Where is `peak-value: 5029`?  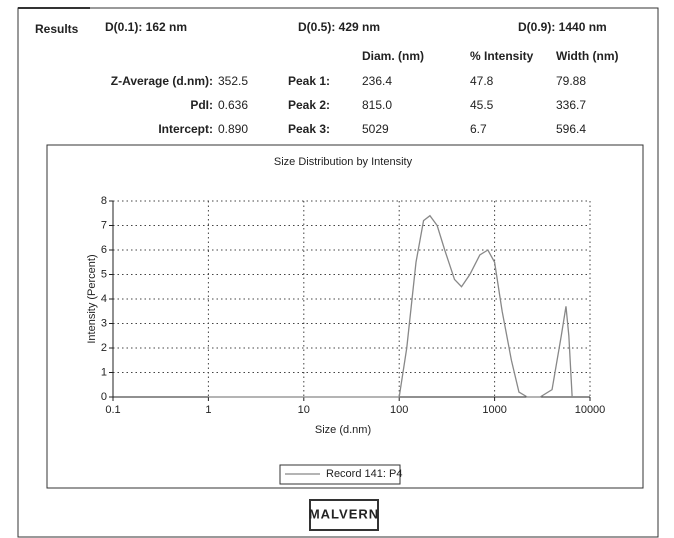
peak-value: 5029 is located at coordinates (375, 129).